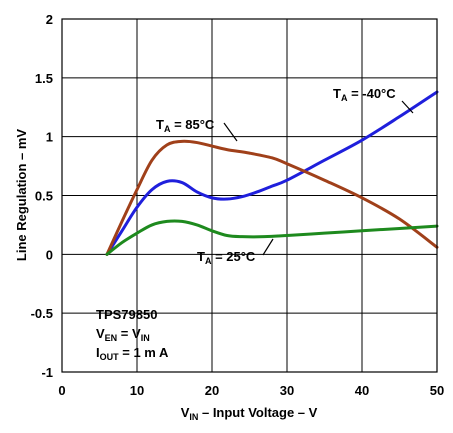 The height and width of the screenshot is (433, 453). What do you see at coordinates (249, 413) in the screenshot?
I see `x-axis-title: VIN – Input Voltage – V` at bounding box center [249, 413].